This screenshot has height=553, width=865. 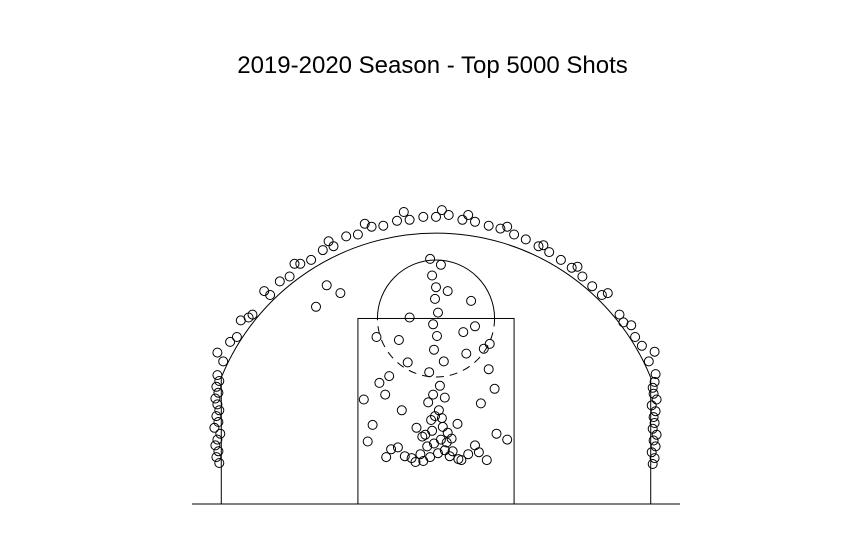 I want to click on free-throw-circle-bottom, so click(x=436, y=348).